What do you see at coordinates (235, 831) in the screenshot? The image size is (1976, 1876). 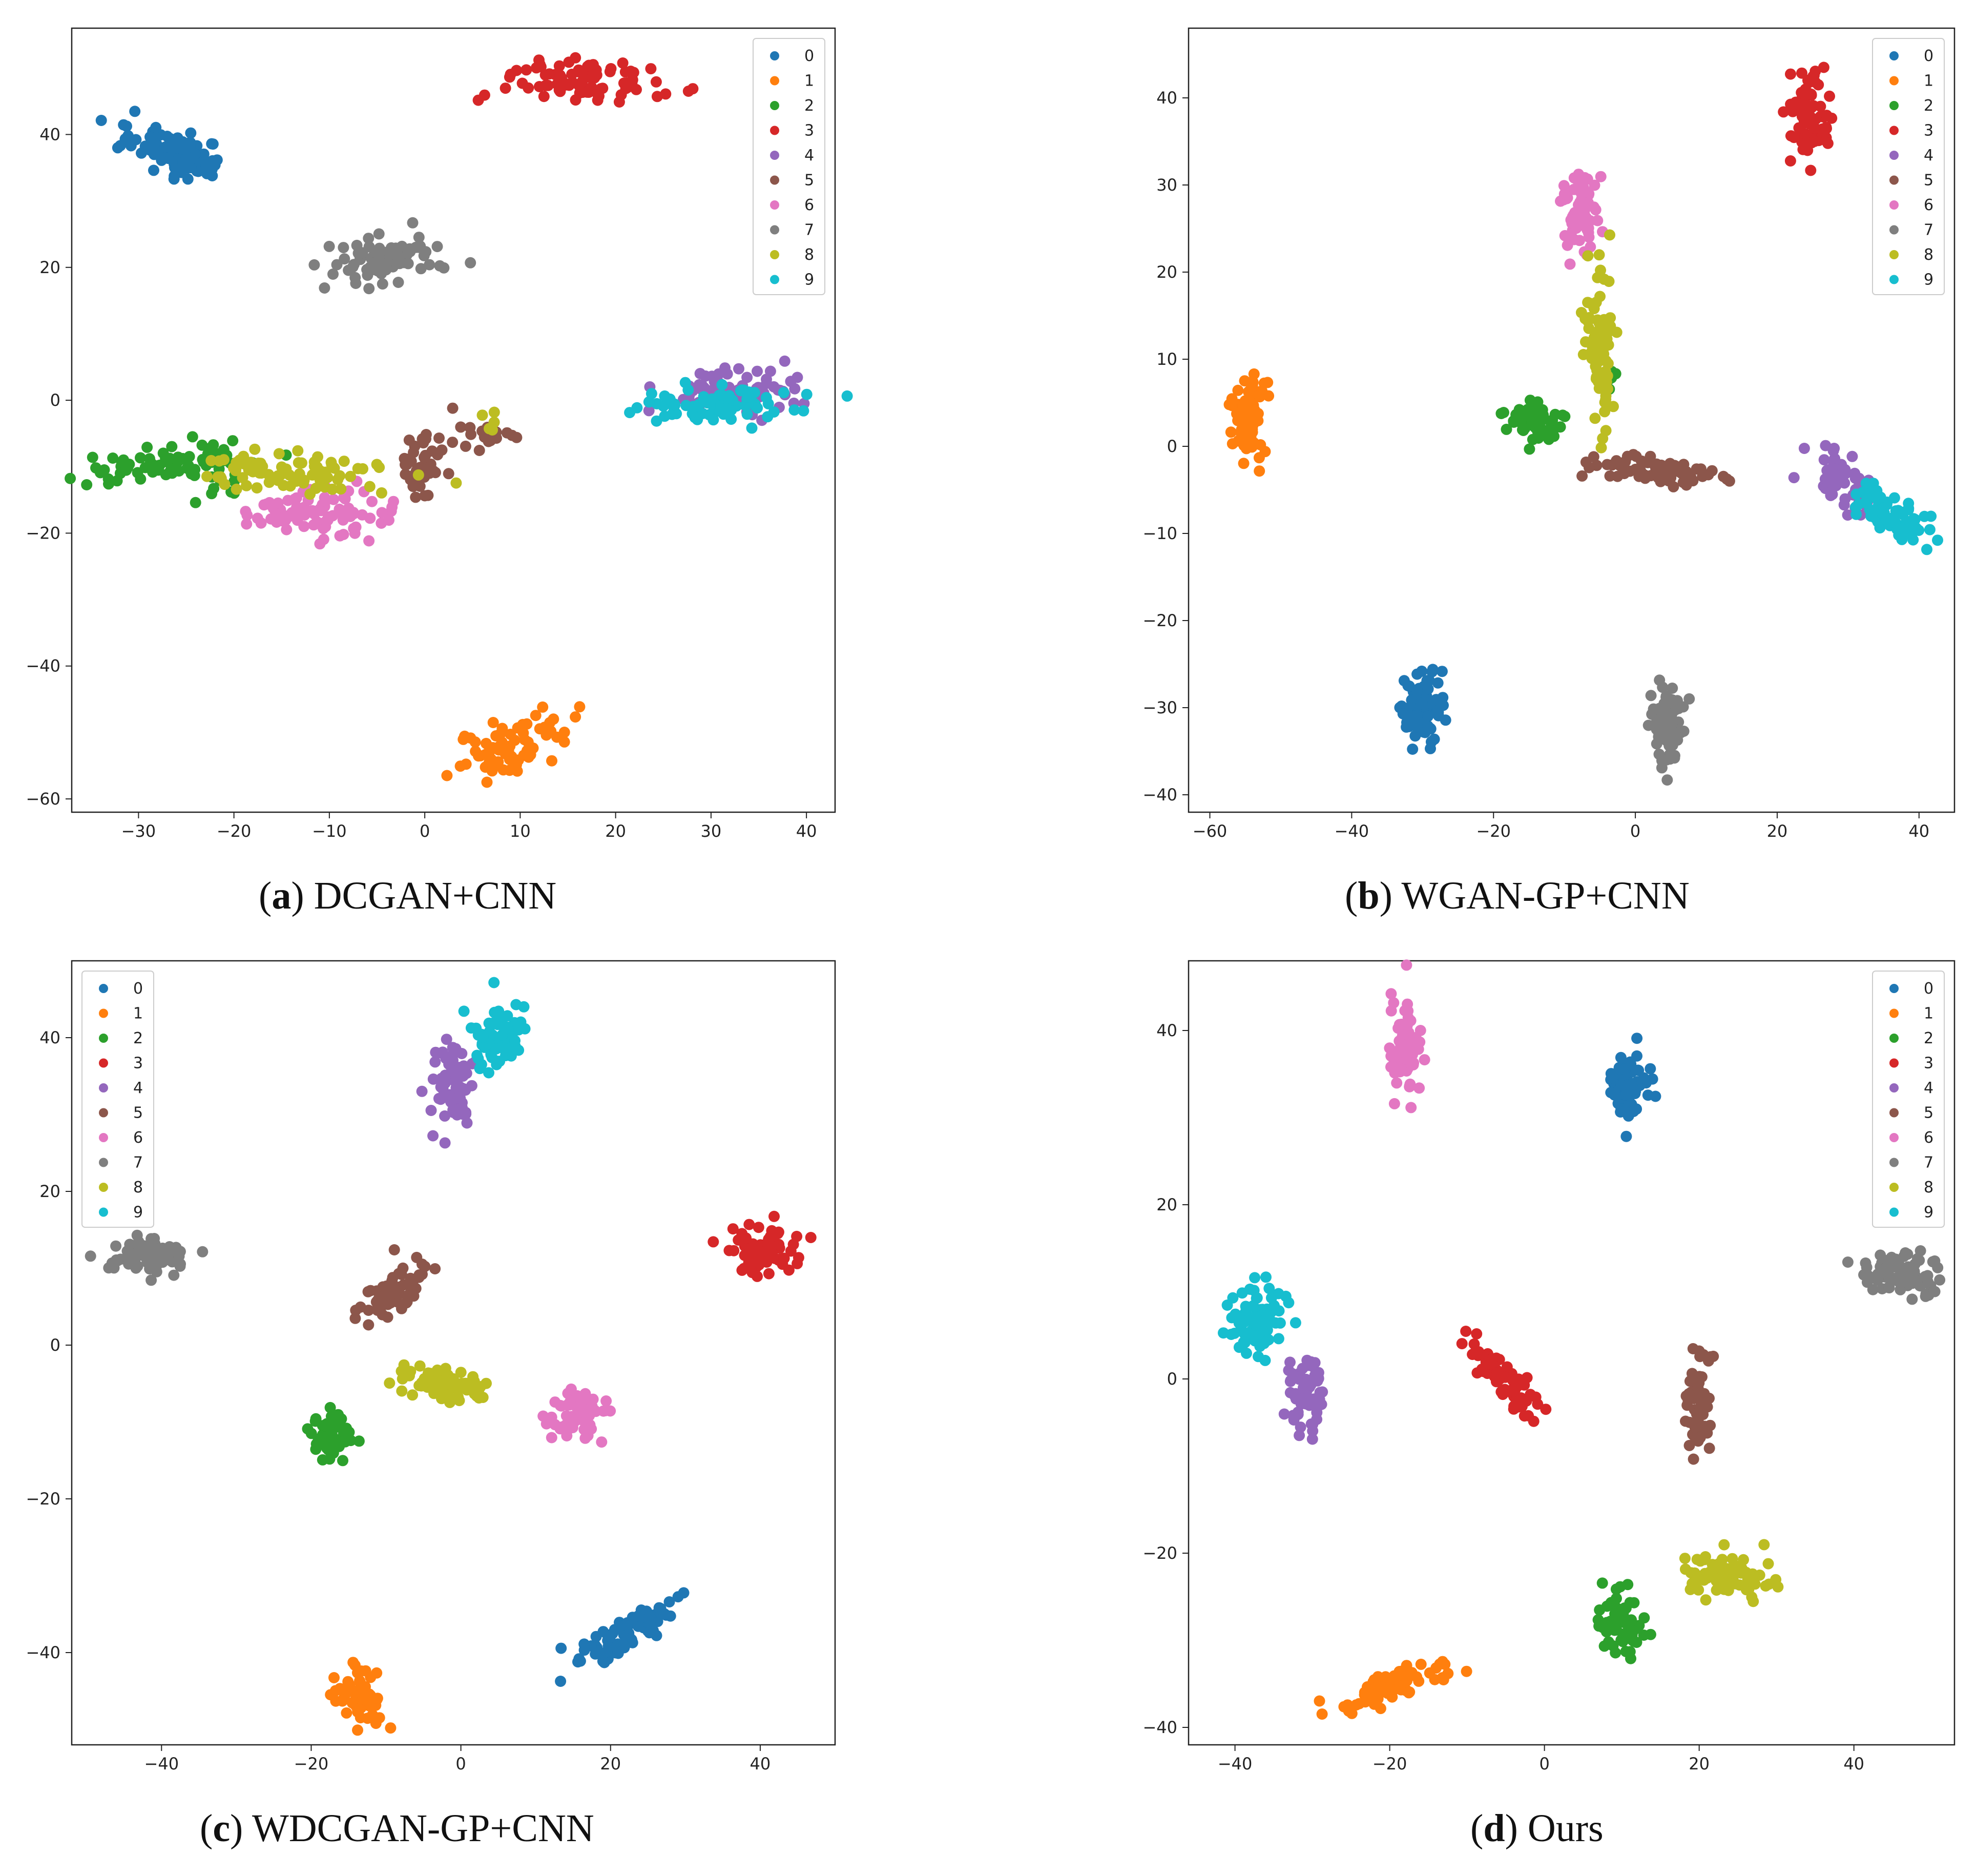 I see `x-tick-label: −20` at bounding box center [235, 831].